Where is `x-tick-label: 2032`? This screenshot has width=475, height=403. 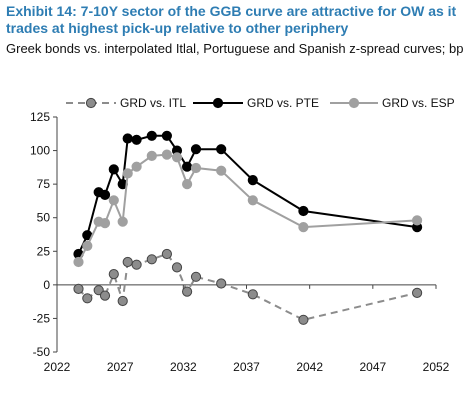
x-tick-label: 2032 is located at coordinates (183, 367).